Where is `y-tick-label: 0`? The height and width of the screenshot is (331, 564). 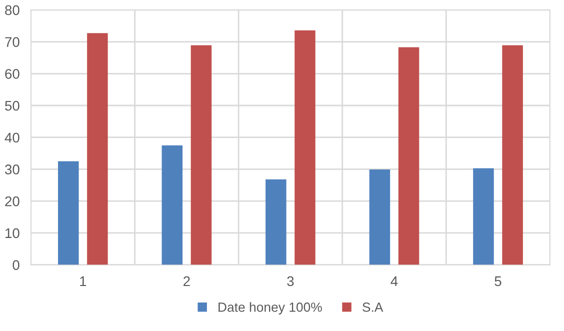 y-tick-label: 0 is located at coordinates (16, 265).